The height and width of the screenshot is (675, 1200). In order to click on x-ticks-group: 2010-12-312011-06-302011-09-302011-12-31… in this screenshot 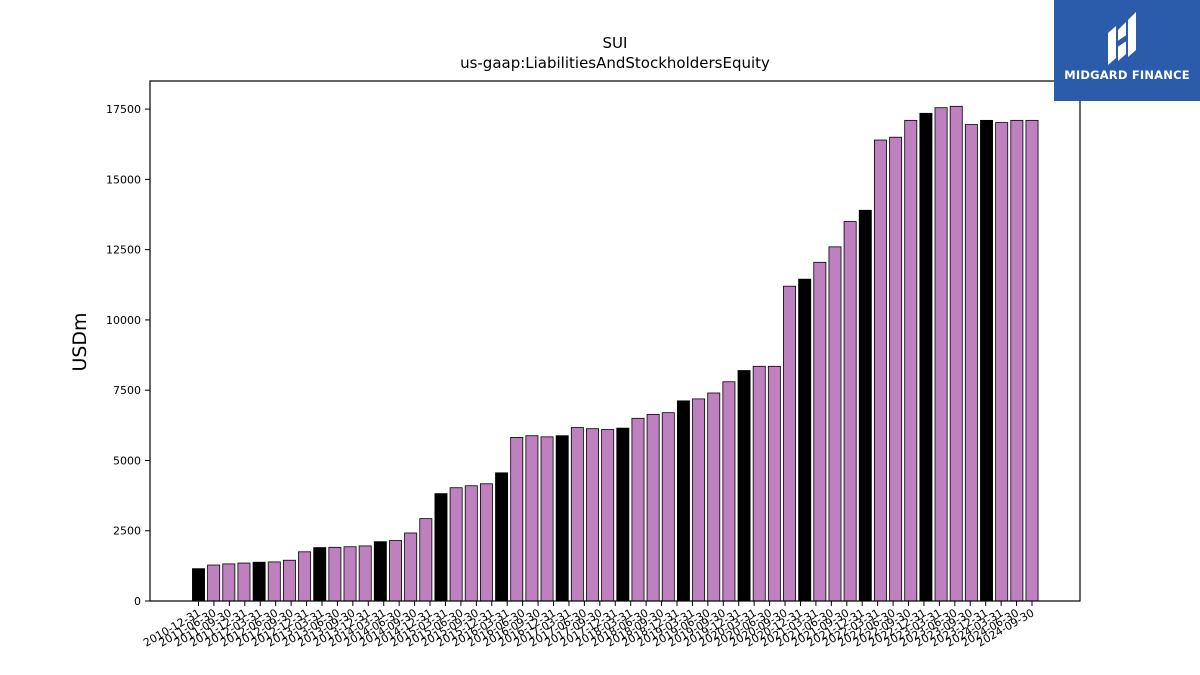, I will do `click(589, 625)`.